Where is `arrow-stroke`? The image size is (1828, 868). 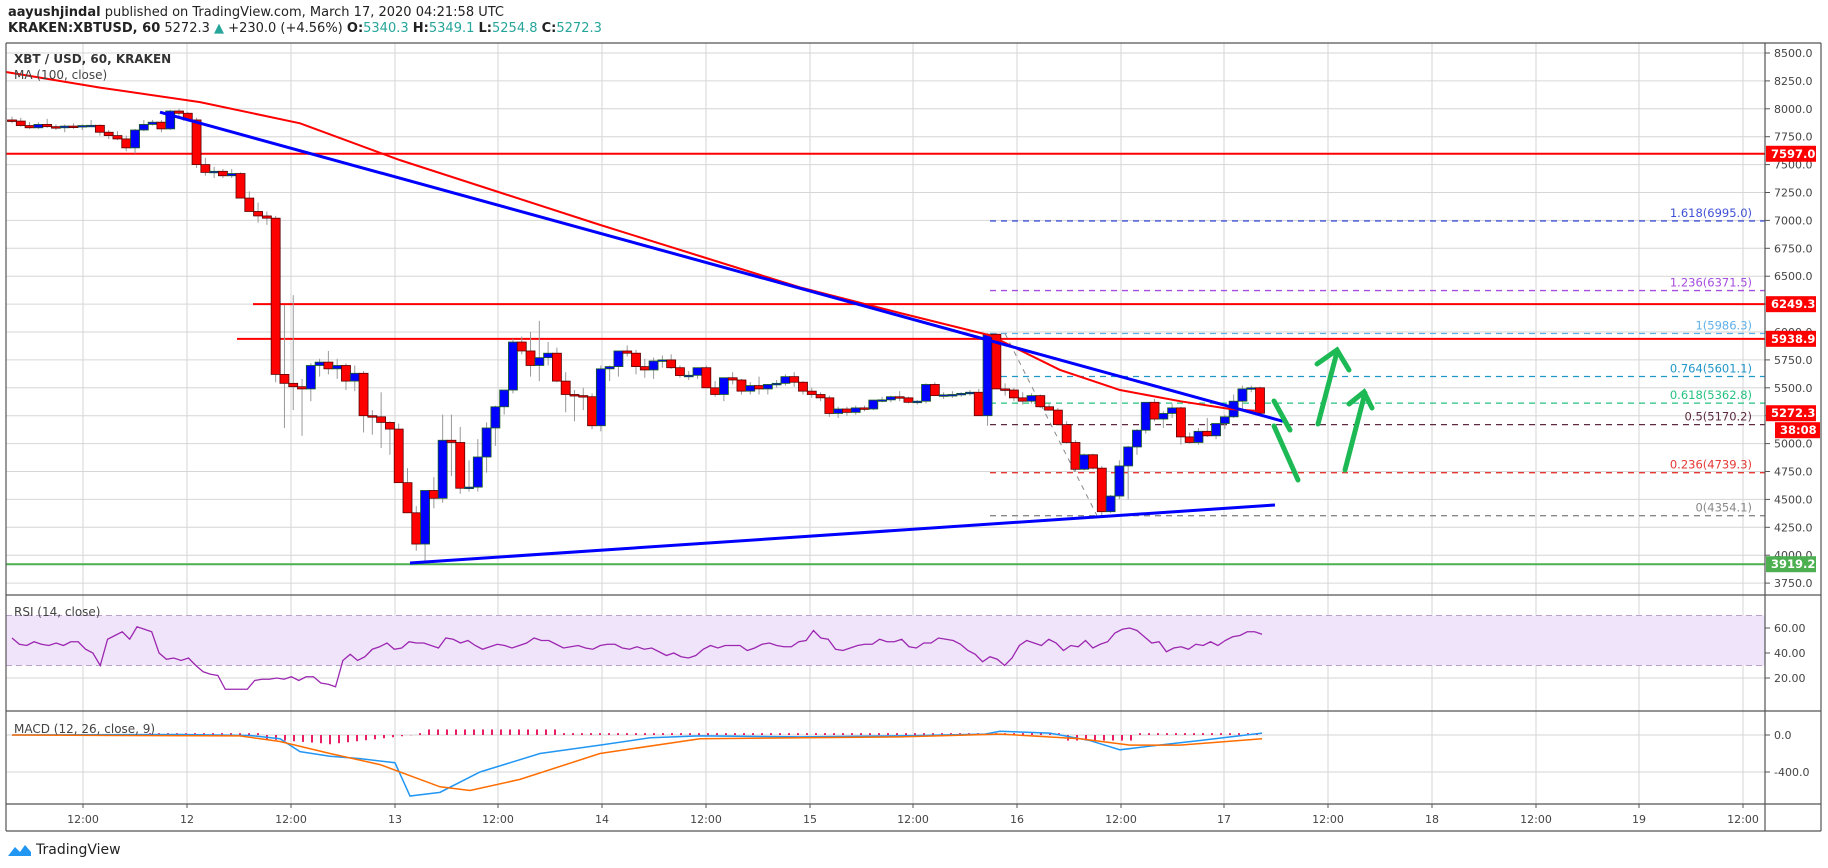
arrow-stroke is located at coordinates (1282, 415).